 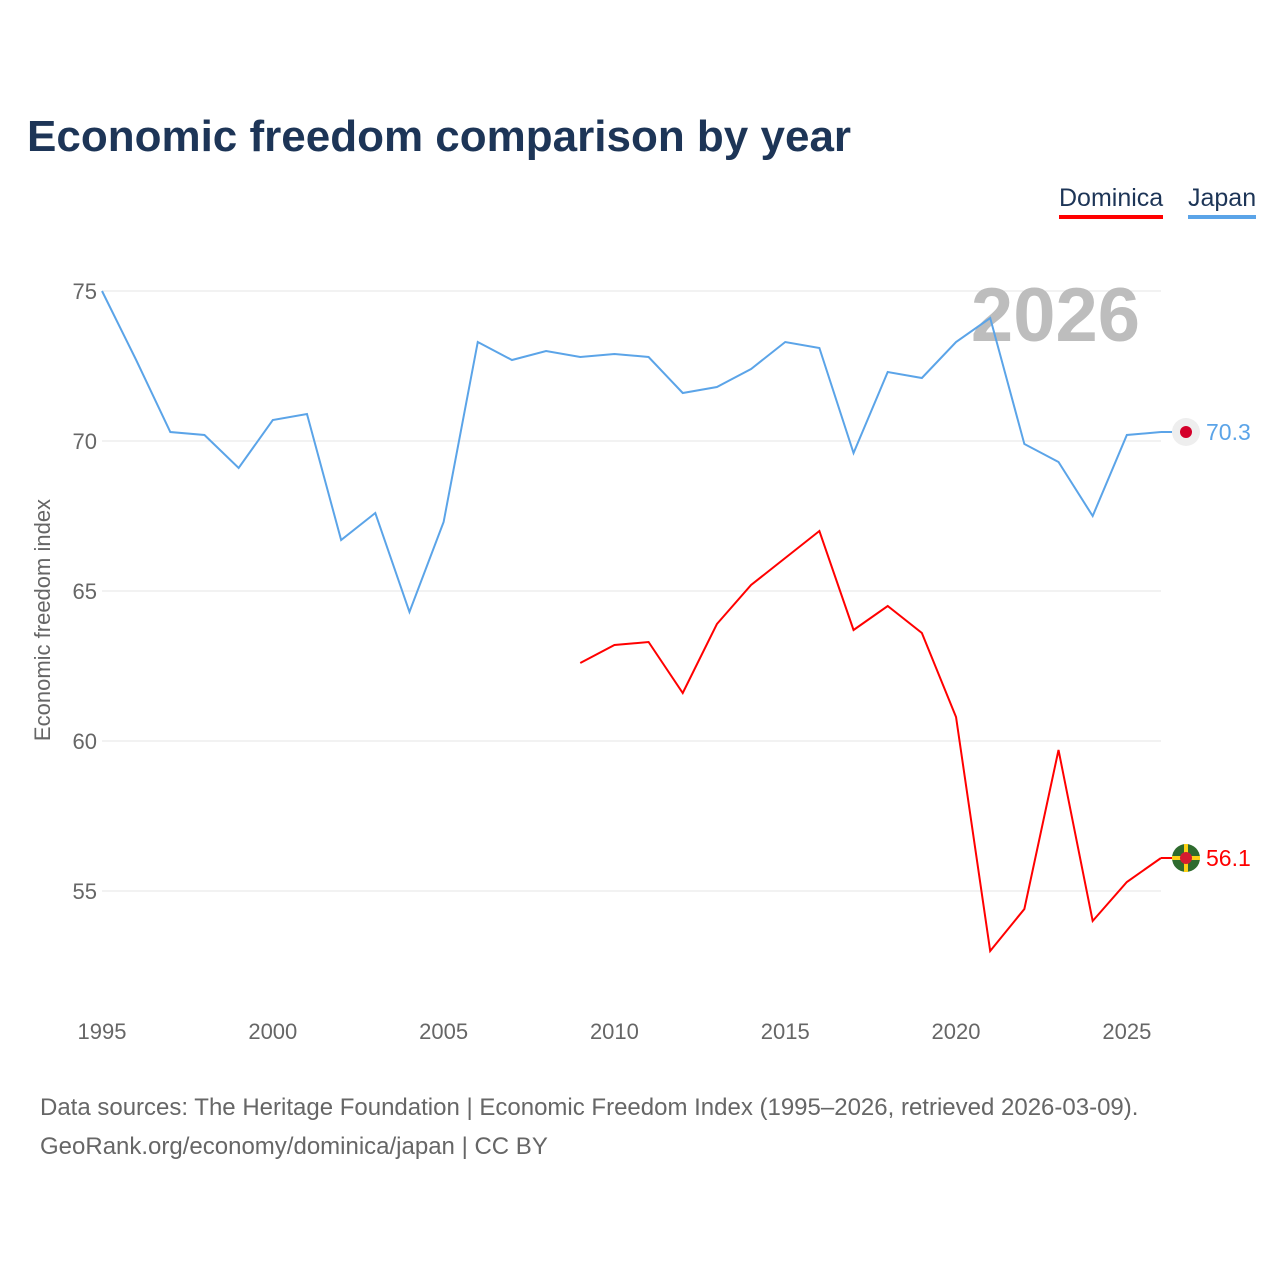 I want to click on y-tick-label: 55, so click(x=85, y=891).